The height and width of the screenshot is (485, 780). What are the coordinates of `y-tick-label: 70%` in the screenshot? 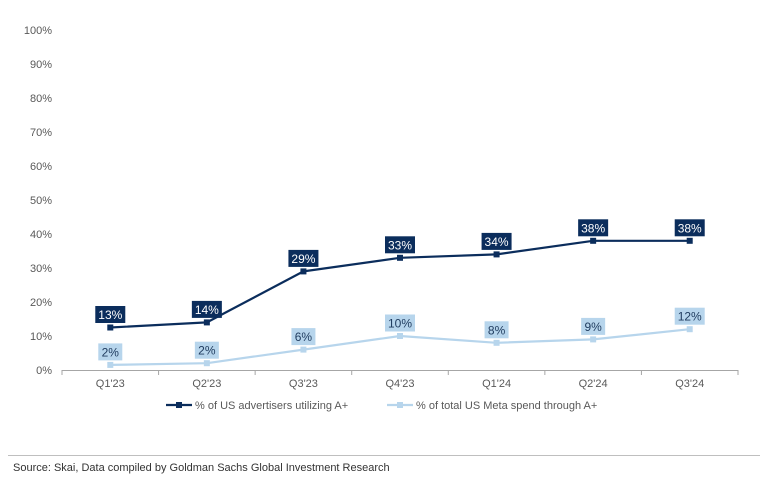 It's located at (41, 133).